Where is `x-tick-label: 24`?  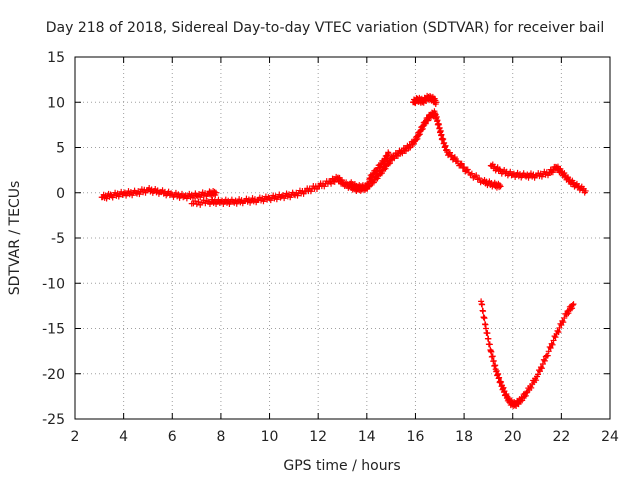
x-tick-label: 24 is located at coordinates (610, 437).